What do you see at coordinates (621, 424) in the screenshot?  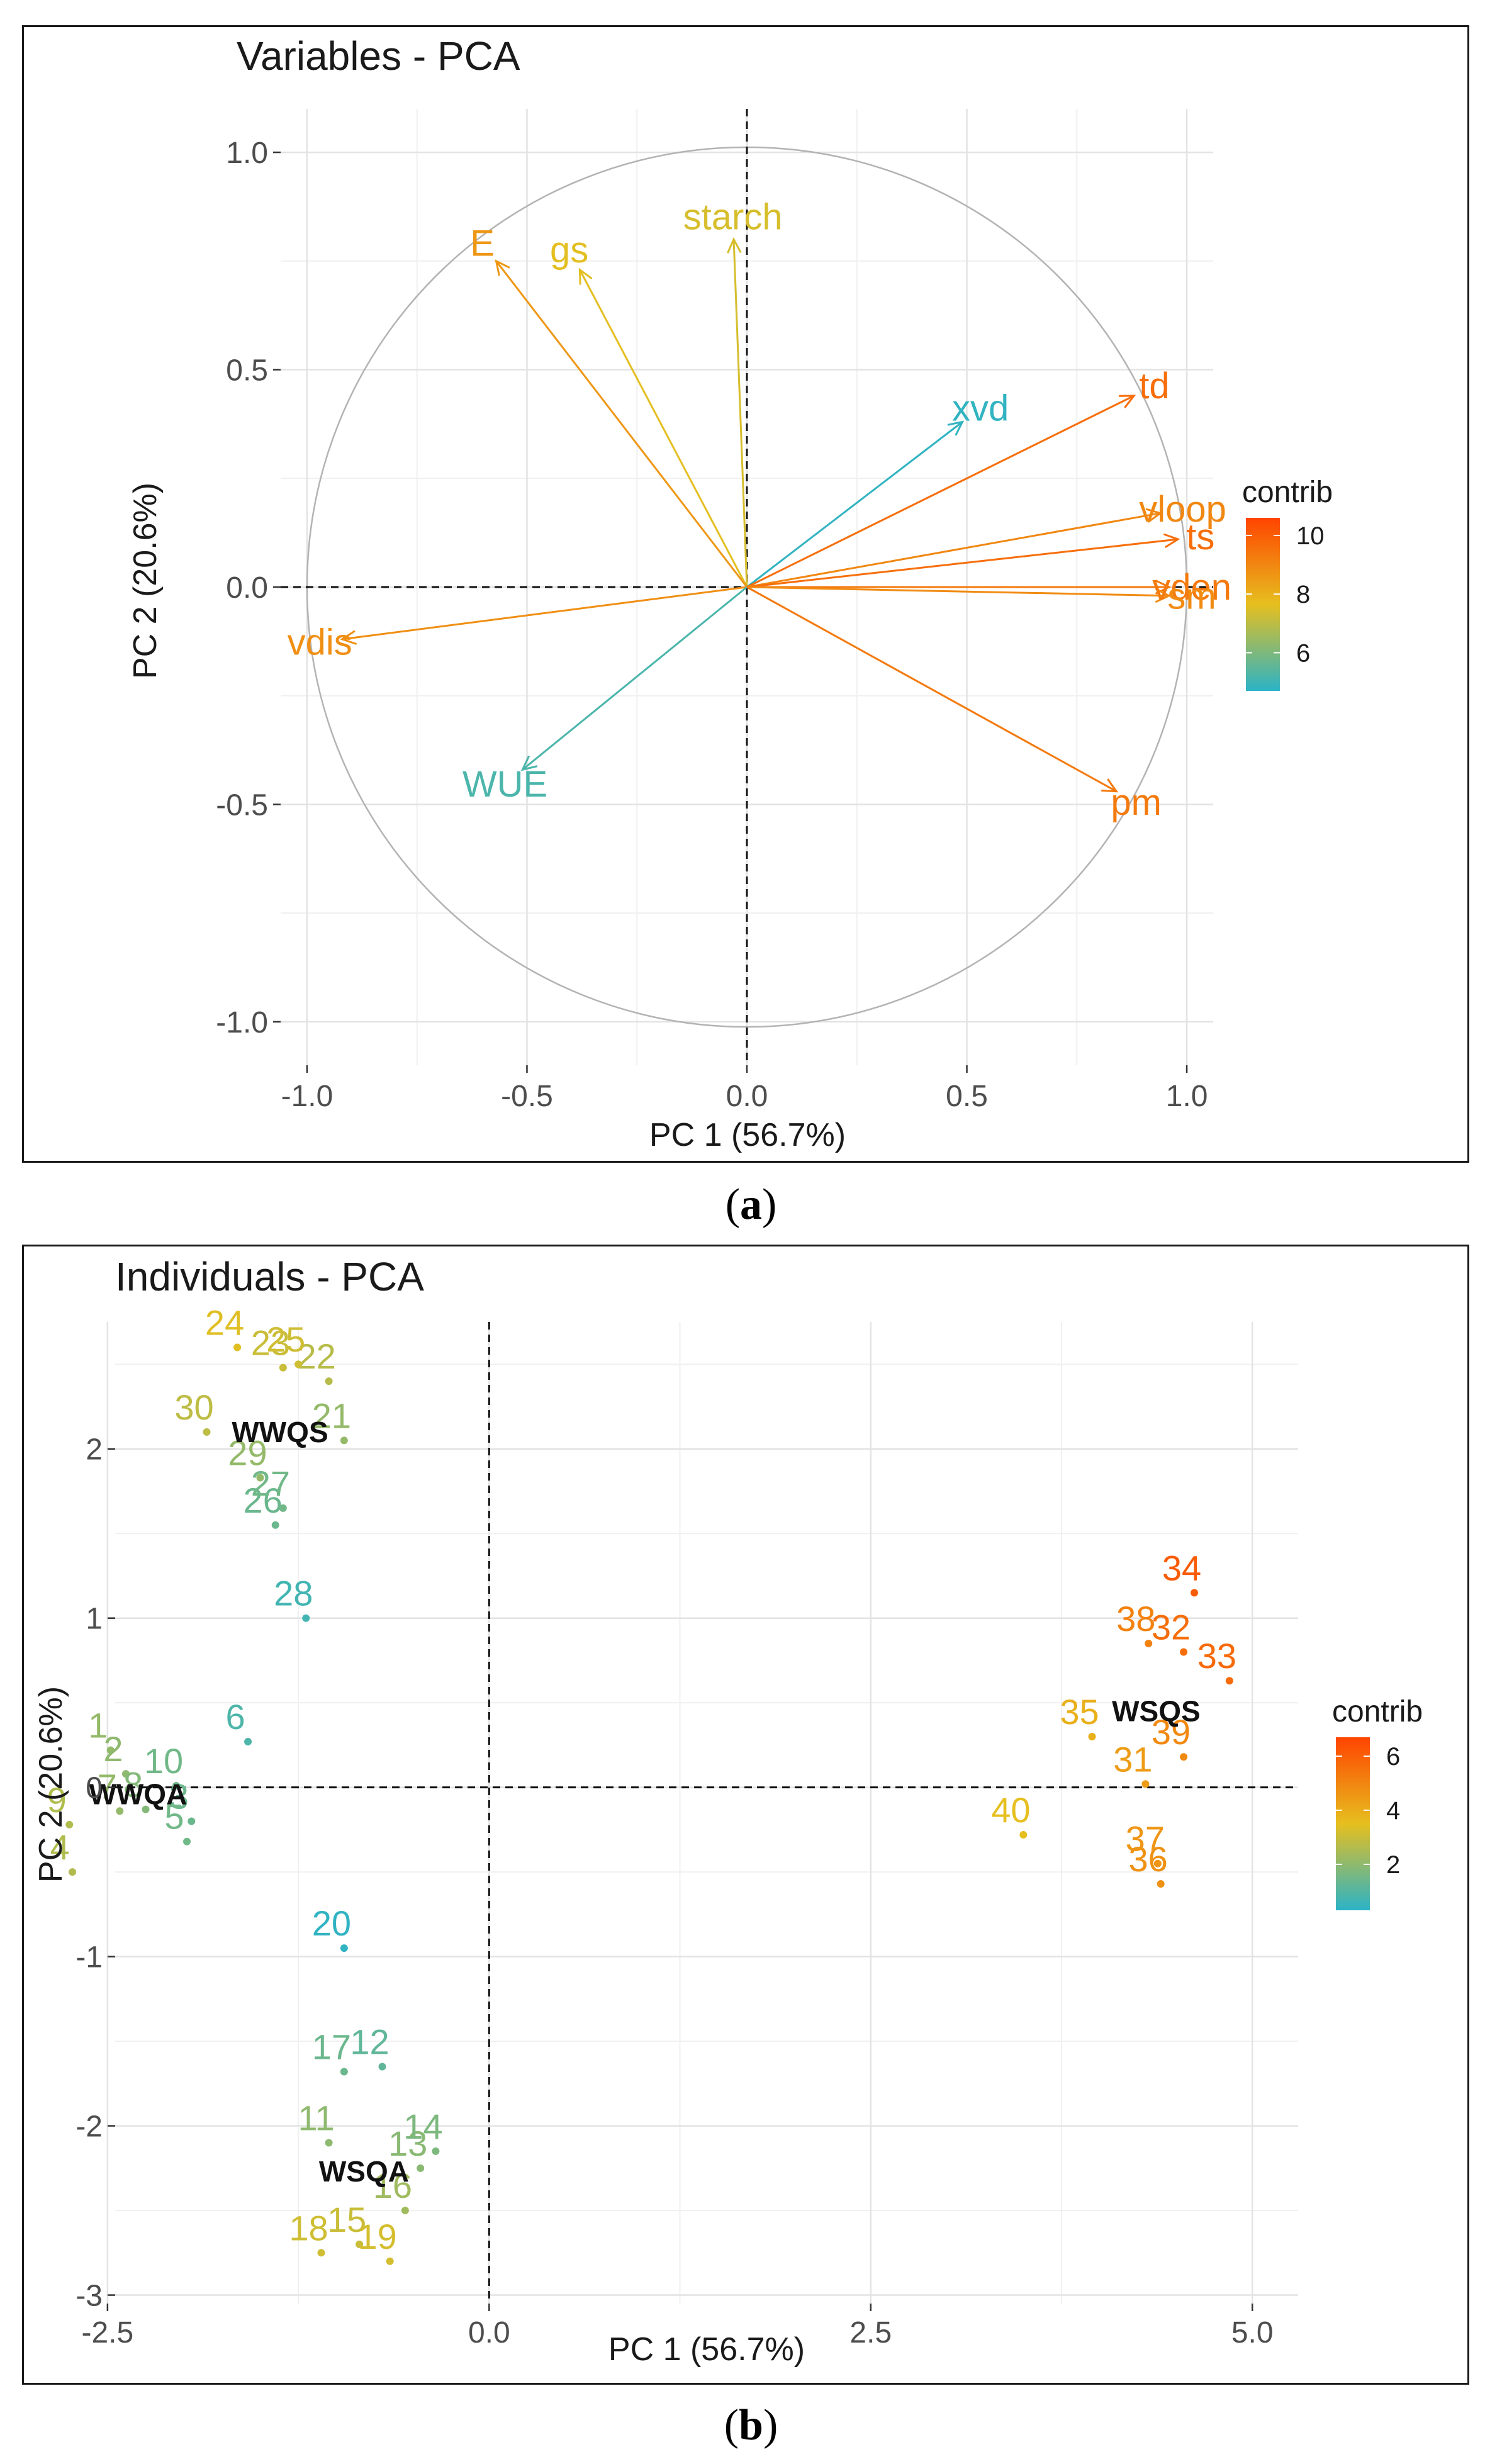 I see `arrow-E` at bounding box center [621, 424].